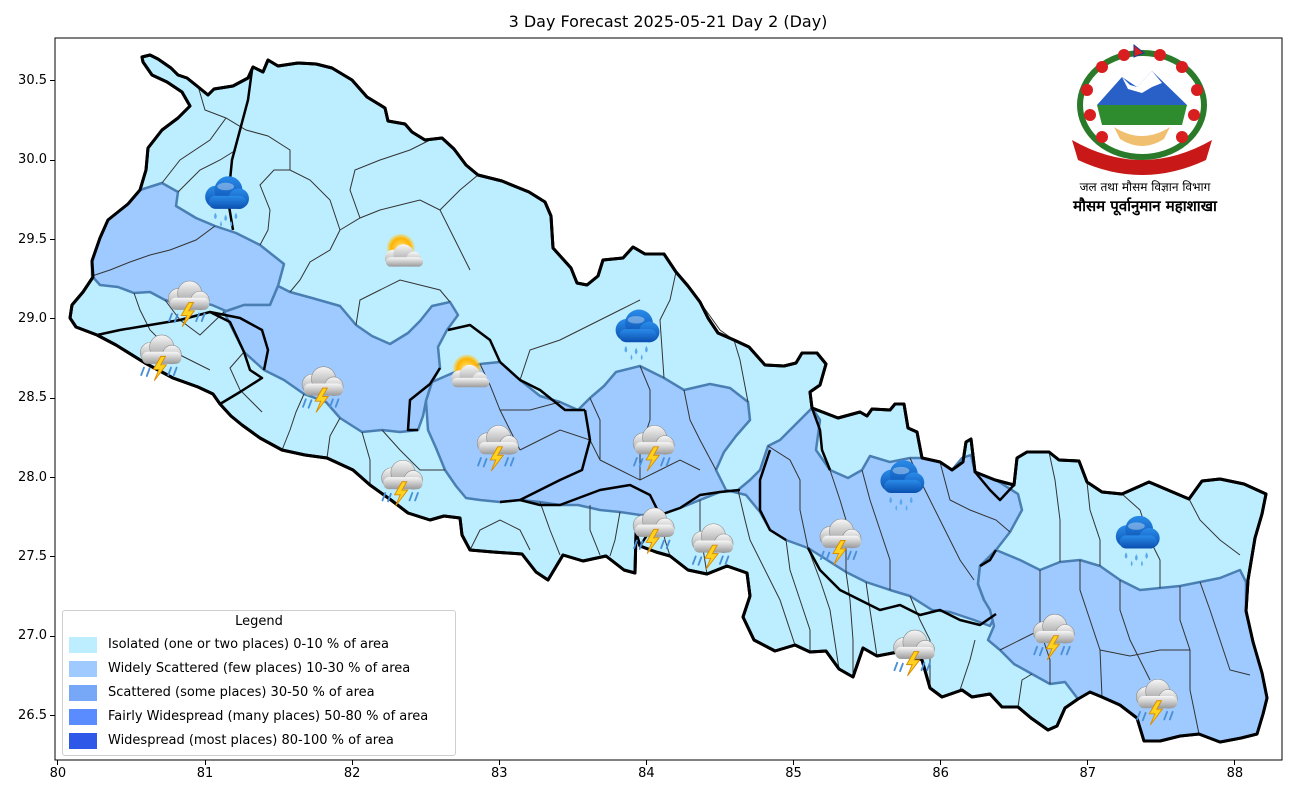 The height and width of the screenshot is (800, 1300). What do you see at coordinates (1142, 109) in the screenshot?
I see `nepal-government-emblem-icon` at bounding box center [1142, 109].